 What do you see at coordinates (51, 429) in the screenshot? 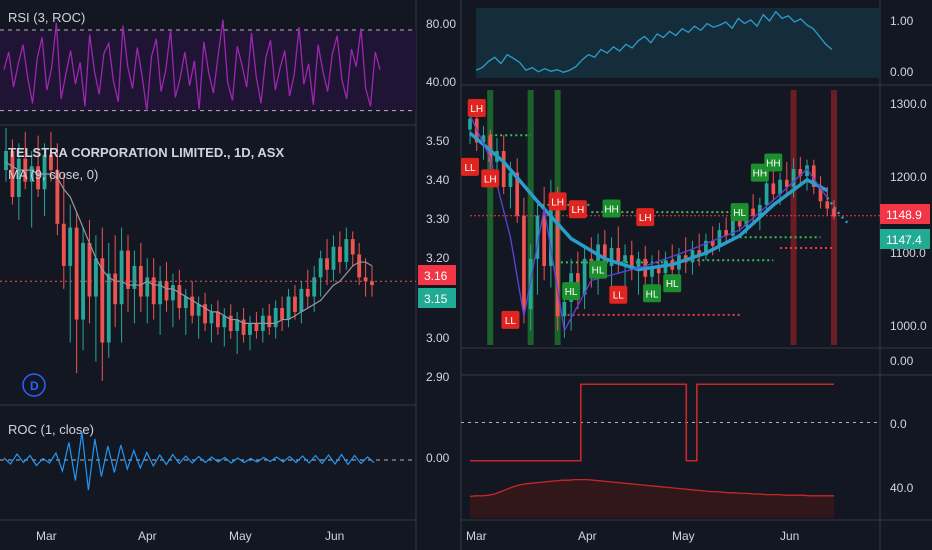
I see `roc-title: ROC (1, close)` at bounding box center [51, 429].